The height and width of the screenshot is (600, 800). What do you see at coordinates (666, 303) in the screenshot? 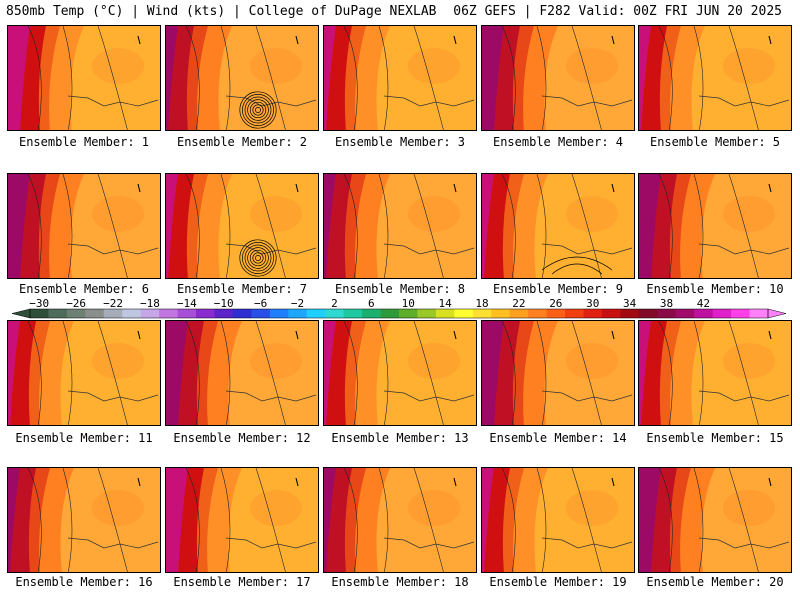
I see `colorbar-tick-label: 38` at bounding box center [666, 303].